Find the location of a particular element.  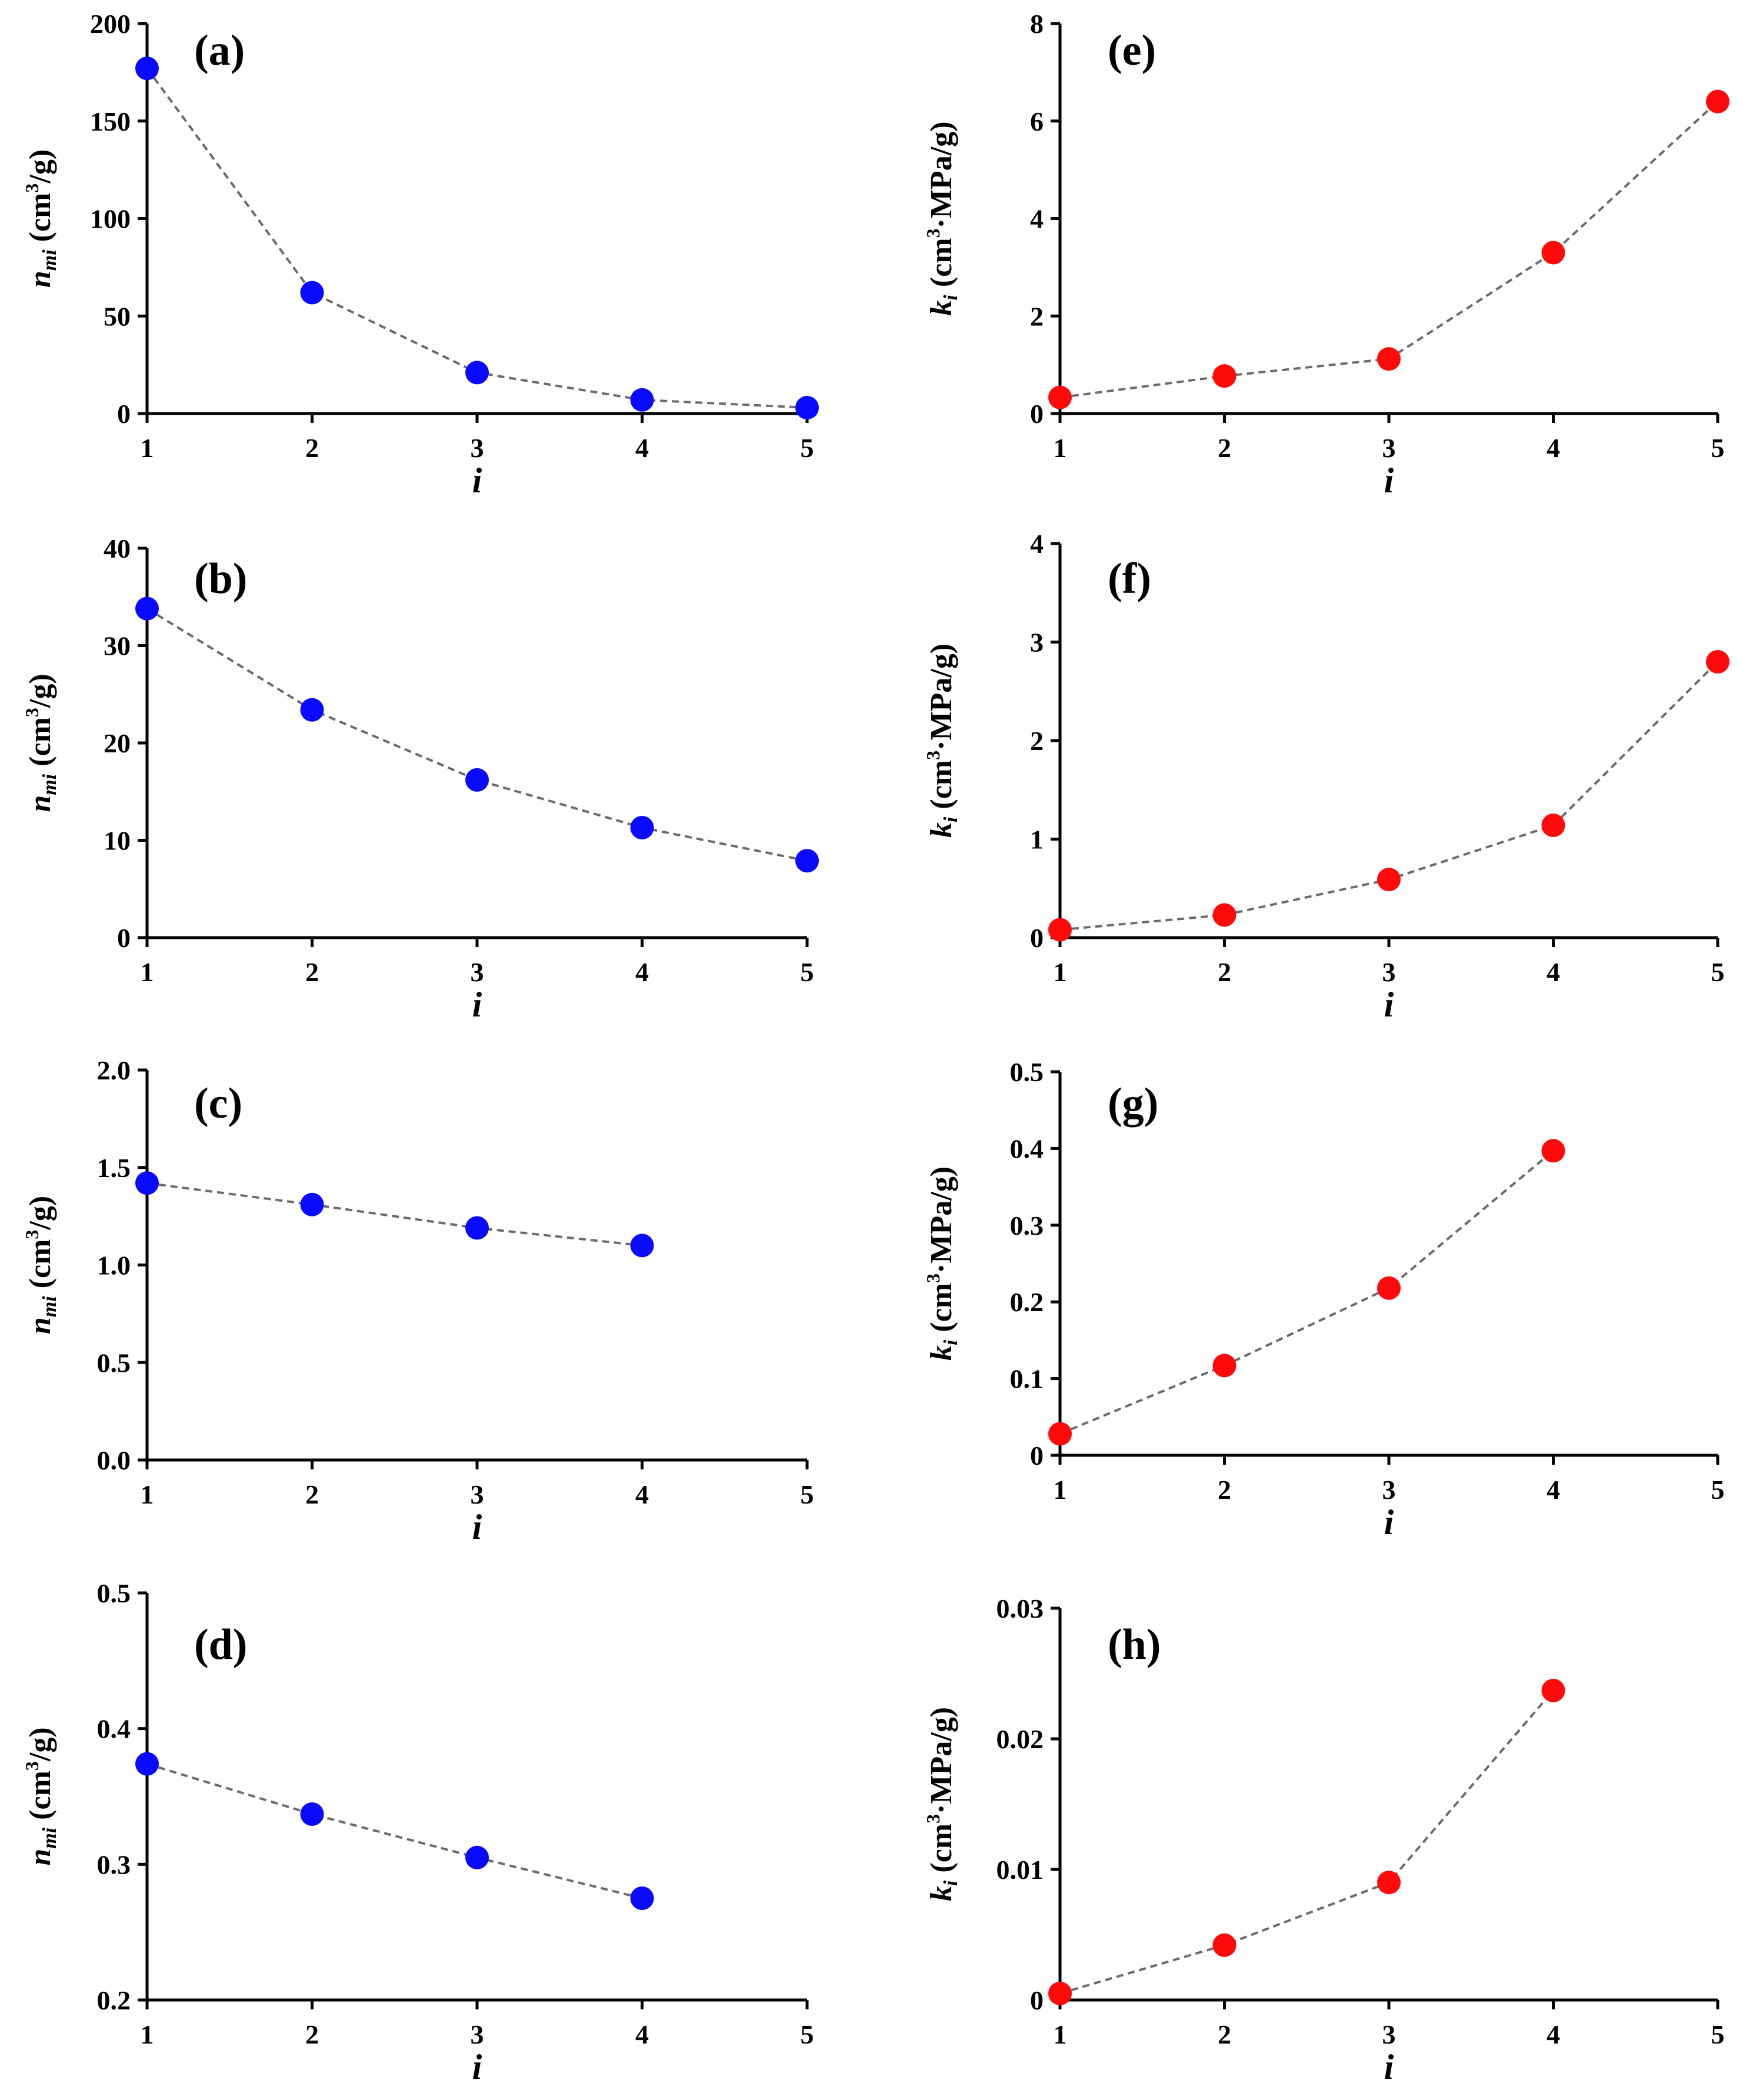

y-tick-label: 8 is located at coordinates (1037, 24).